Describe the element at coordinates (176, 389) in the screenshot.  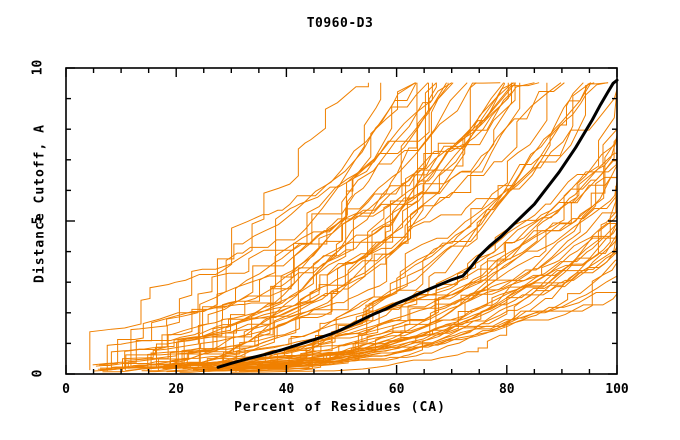
I see `x-tick-label: 20` at that location.